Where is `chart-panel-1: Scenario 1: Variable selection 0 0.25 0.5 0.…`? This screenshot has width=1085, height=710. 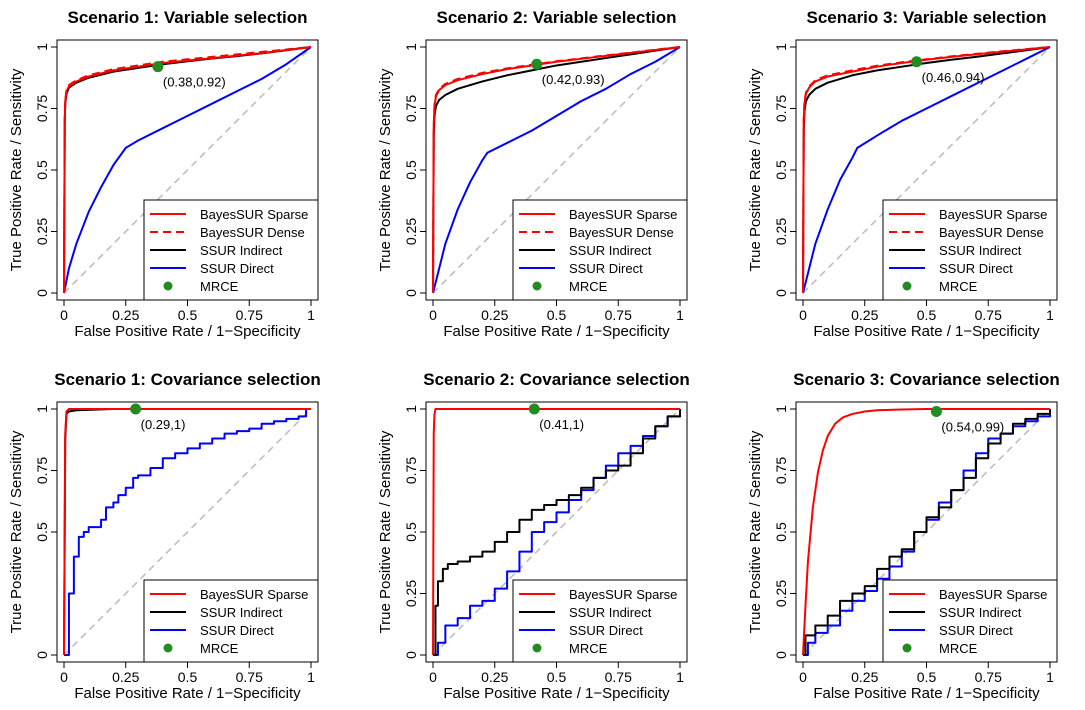 chart-panel-1: Scenario 1: Variable selection 0 0.25 0.5 0.… is located at coordinates (163, 174).